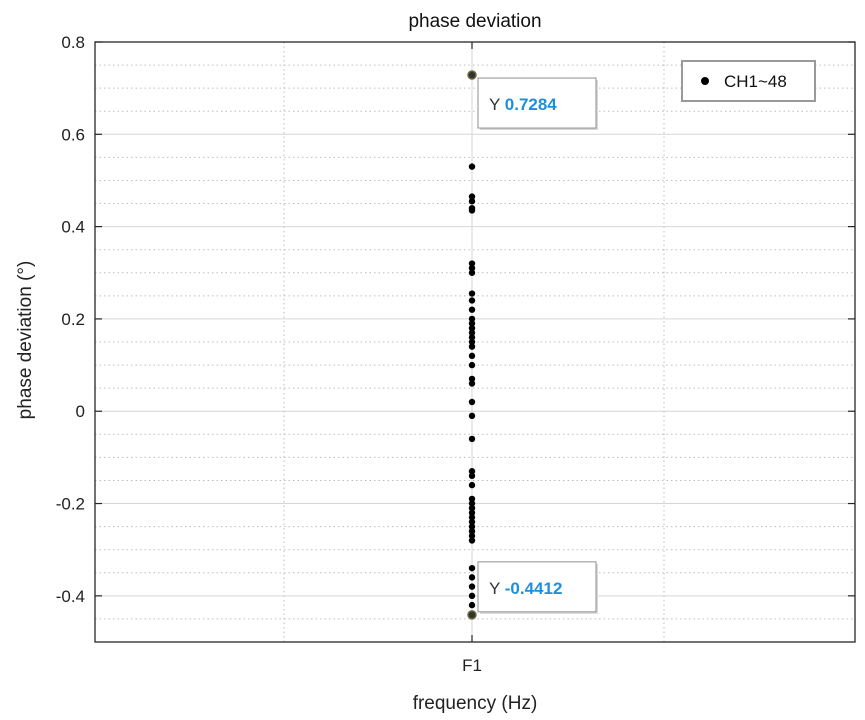 This screenshot has width=865, height=720. I want to click on data-points, so click(472, 345).